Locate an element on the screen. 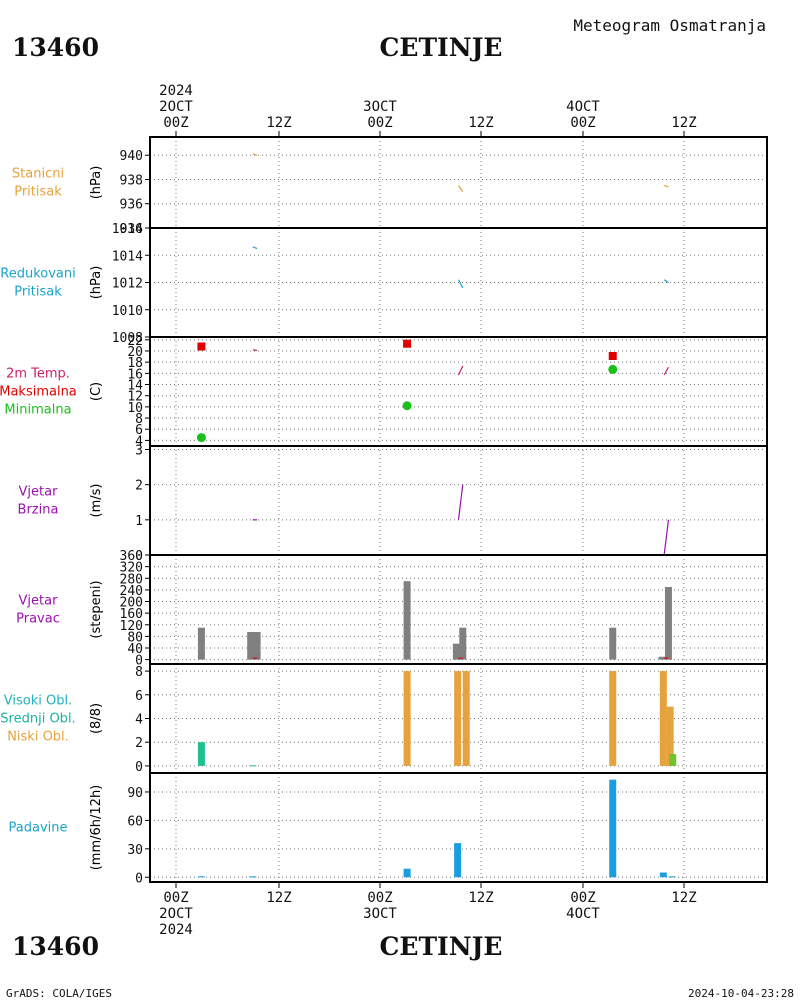 The image size is (800, 1000). y-axis-label: (m/s) is located at coordinates (96, 501).